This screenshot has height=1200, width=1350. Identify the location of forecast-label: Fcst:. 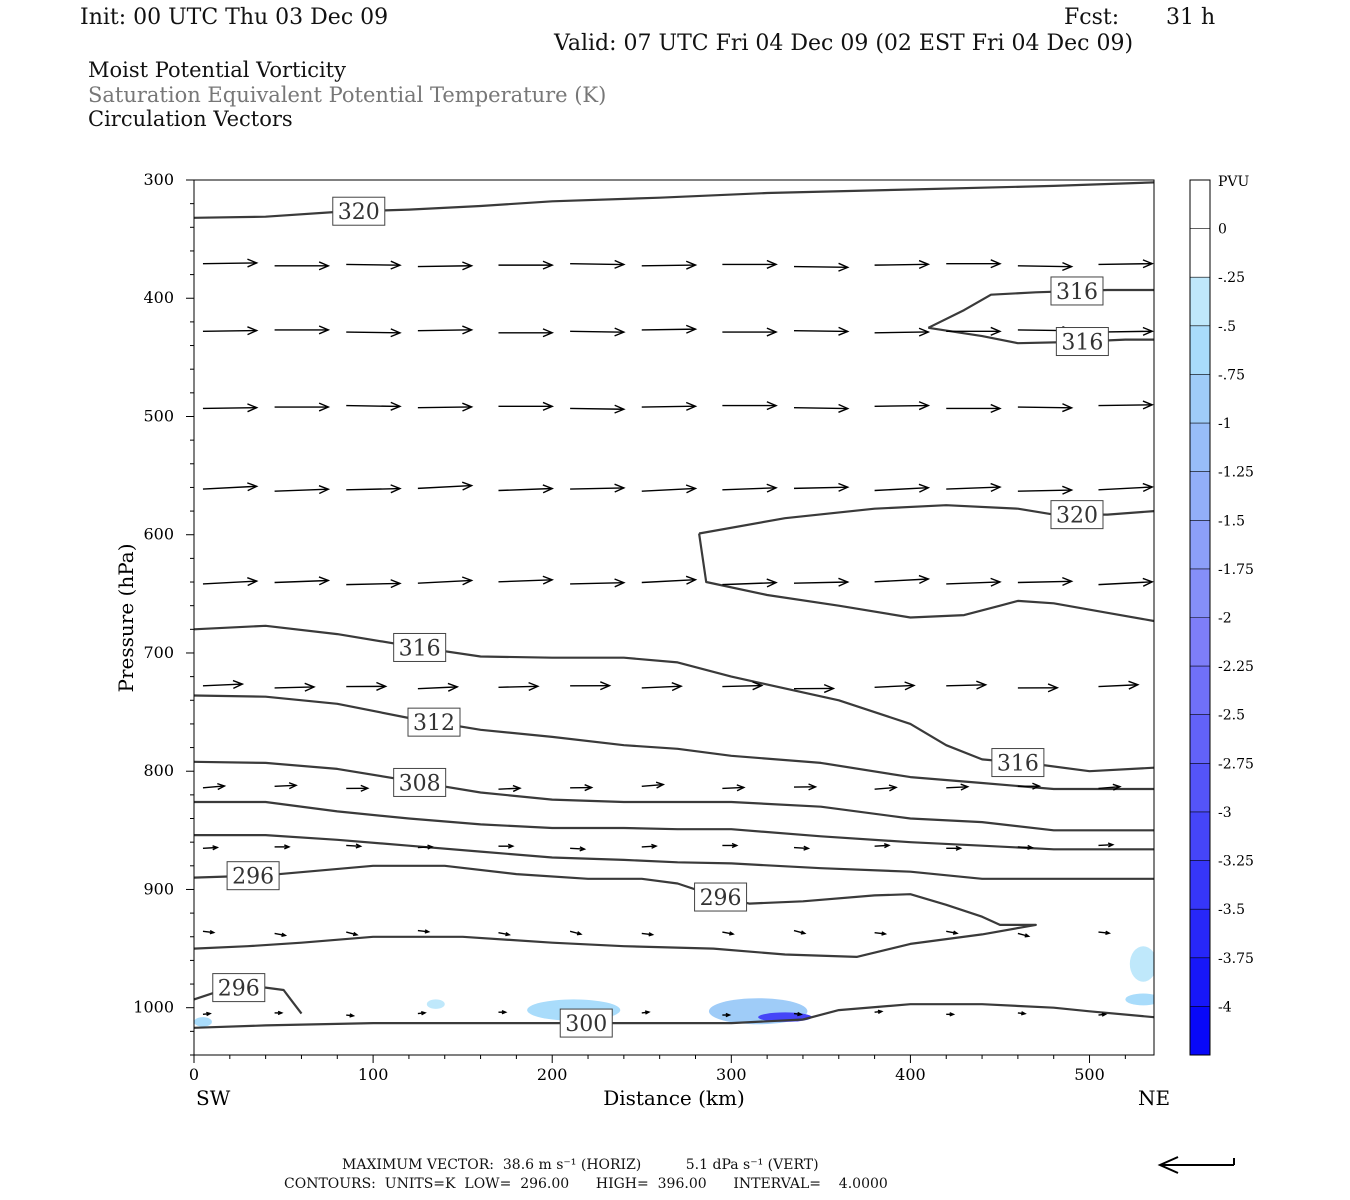
(1092, 17).